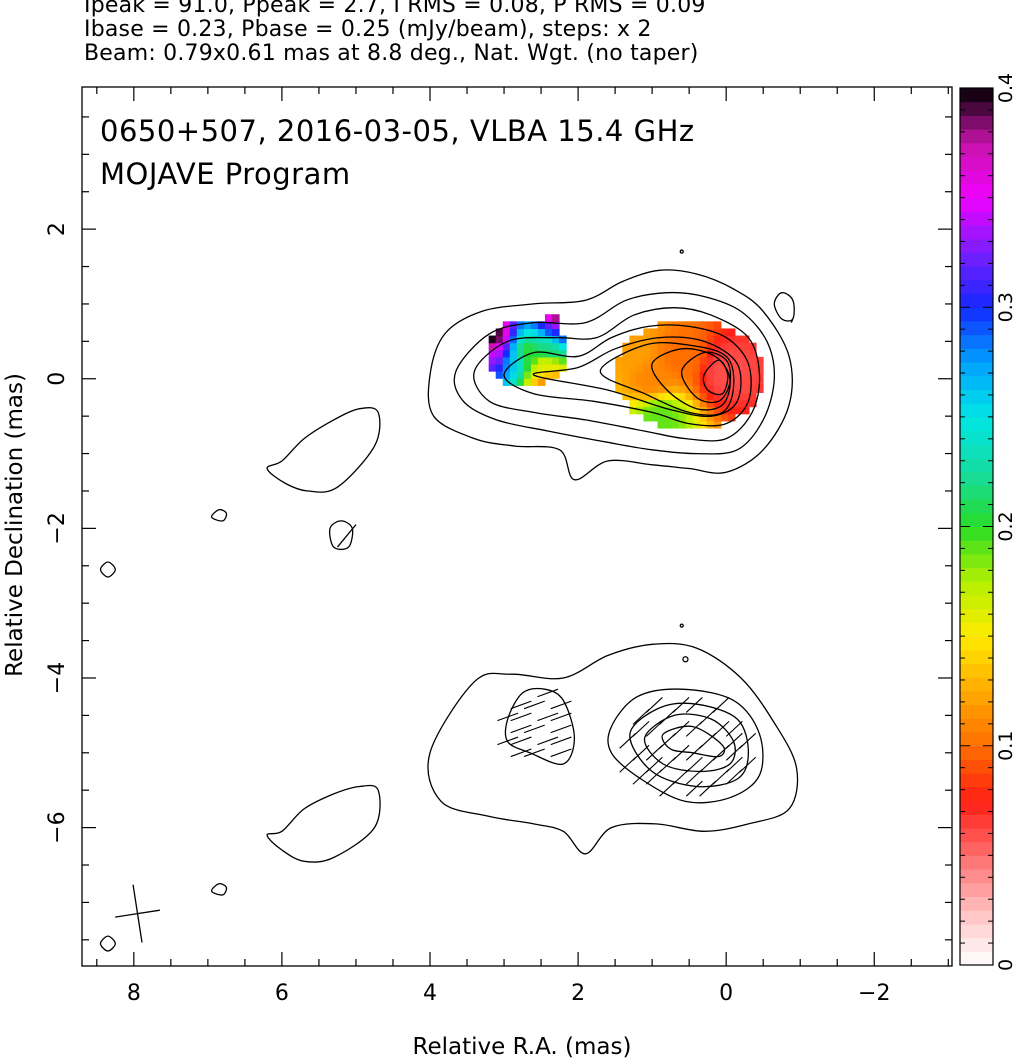 This screenshot has height=1060, width=1021. Describe the element at coordinates (874, 993) in the screenshot. I see `x-tick-label: −2` at that location.